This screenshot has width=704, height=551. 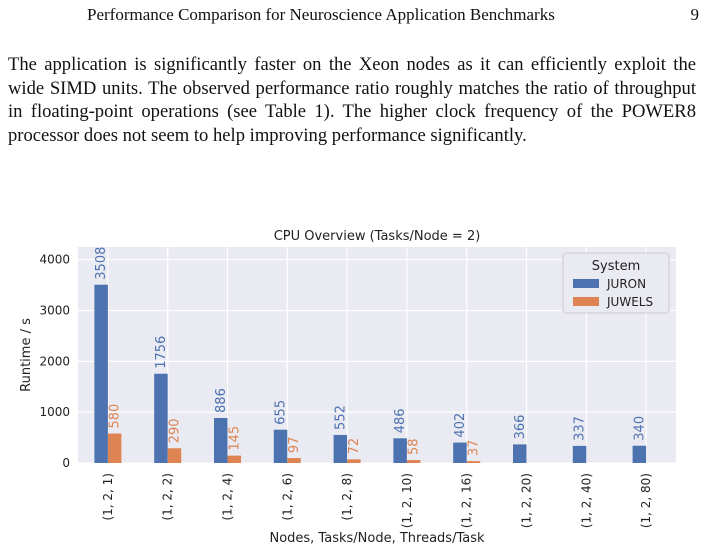 What do you see at coordinates (101, 263) in the screenshot?
I see `bar-value-label: 3508` at bounding box center [101, 263].